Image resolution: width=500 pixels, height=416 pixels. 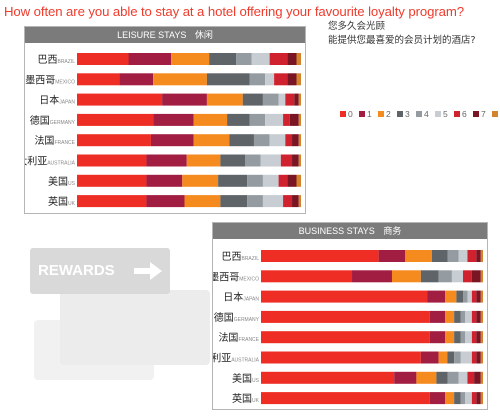 I want to click on leisure-stays-title-cn: 休闲, so click(x=203, y=35).